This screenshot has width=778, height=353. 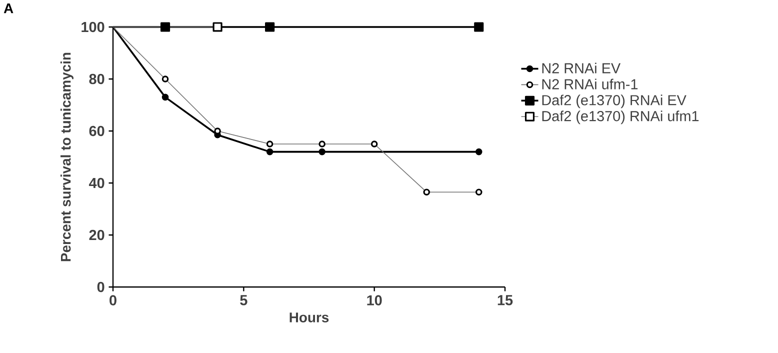 I want to click on legend-label: Daf2 (e1370) RNAi ufm1, so click(x=620, y=117).